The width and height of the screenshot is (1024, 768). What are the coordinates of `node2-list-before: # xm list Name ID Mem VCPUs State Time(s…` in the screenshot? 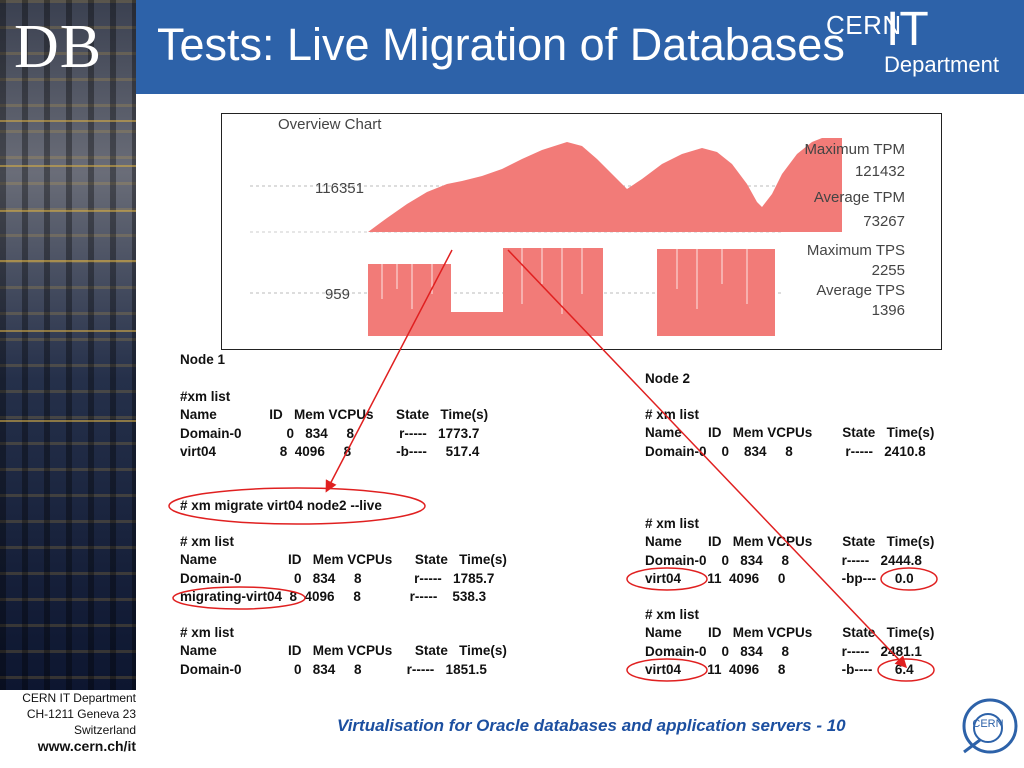 It's located at (790, 433).